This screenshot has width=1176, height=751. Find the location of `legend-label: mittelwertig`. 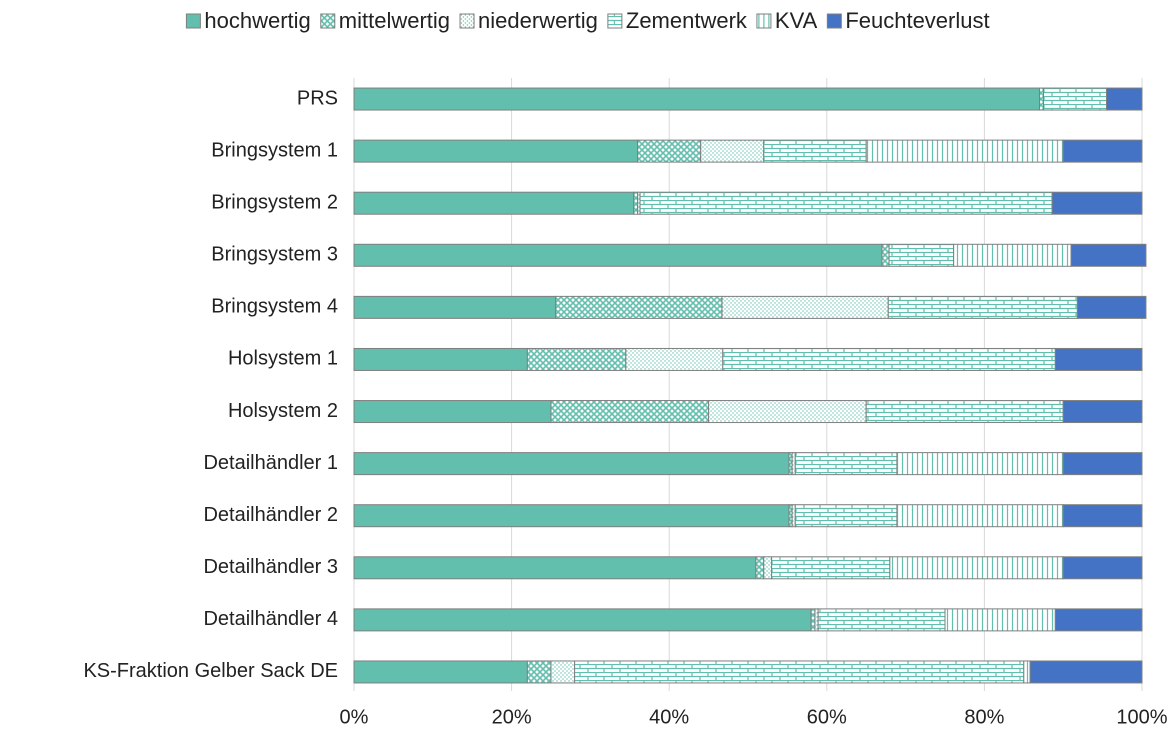

legend-label: mittelwertig is located at coordinates (394, 20).